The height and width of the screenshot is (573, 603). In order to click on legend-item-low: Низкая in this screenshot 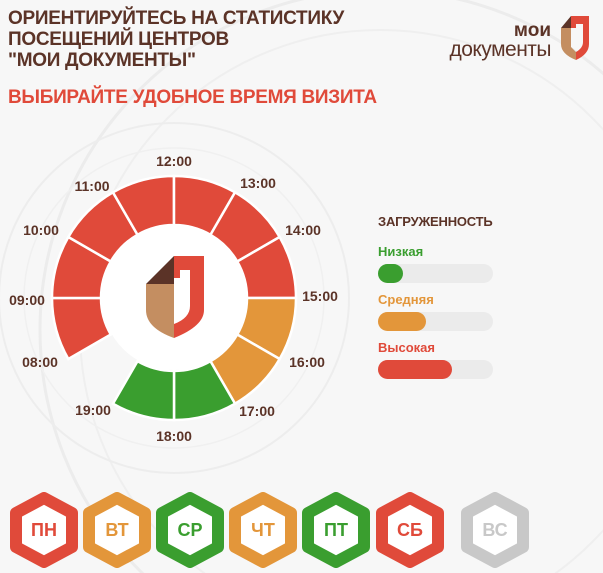, I will do `click(436, 263)`.